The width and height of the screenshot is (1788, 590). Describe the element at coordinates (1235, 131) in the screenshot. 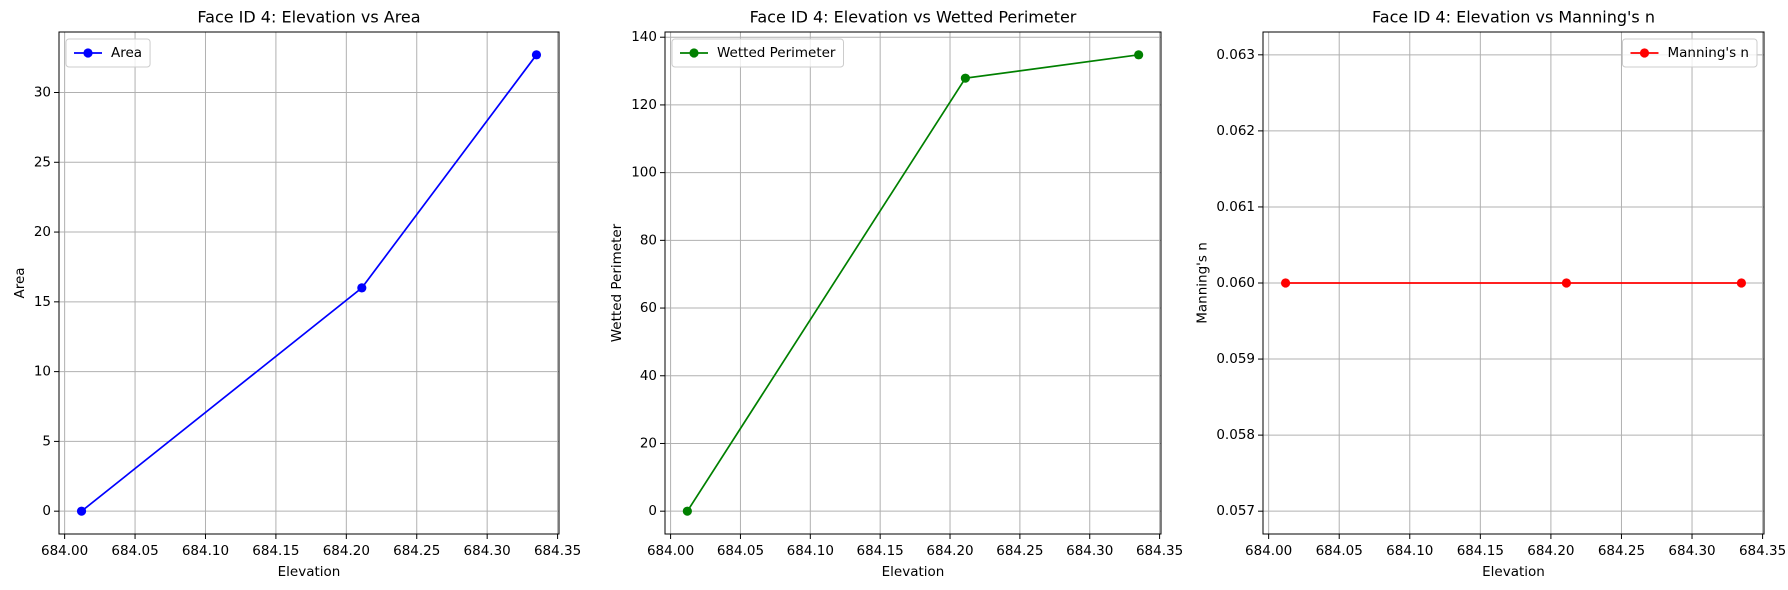

I see `y-tick-label: 0.062` at that location.